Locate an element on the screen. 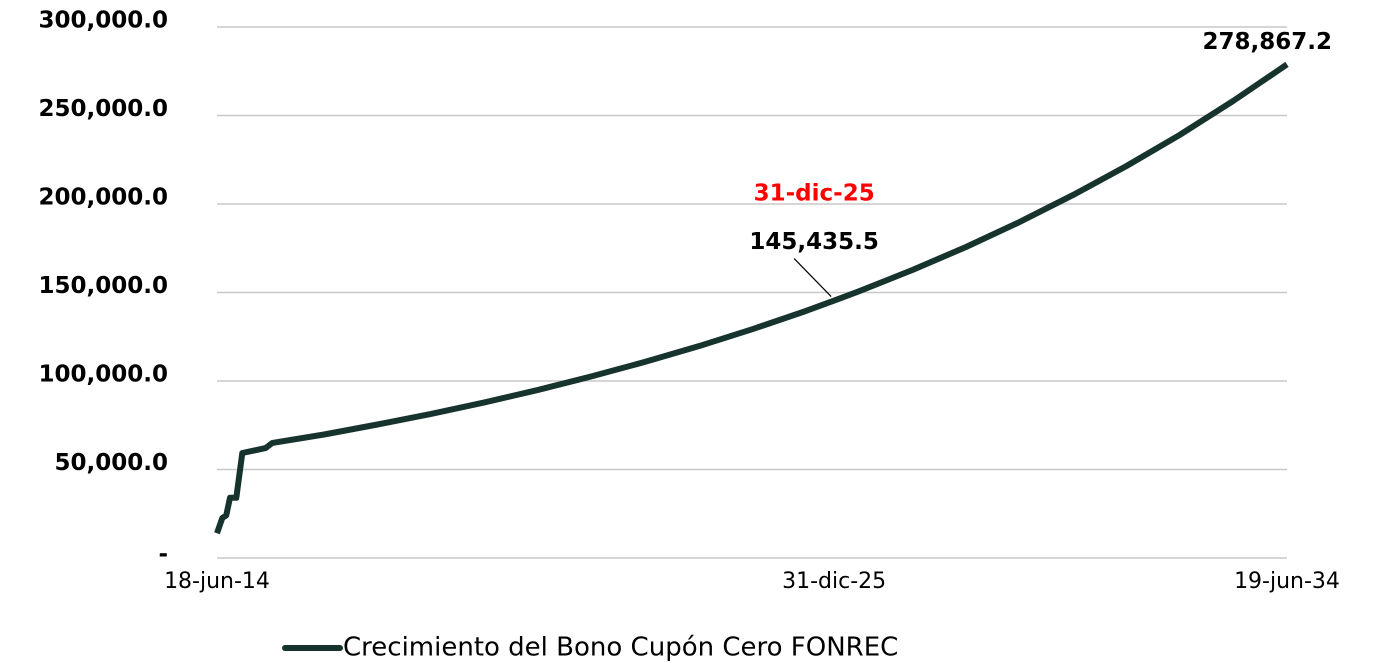  leader-line is located at coordinates (812, 277).